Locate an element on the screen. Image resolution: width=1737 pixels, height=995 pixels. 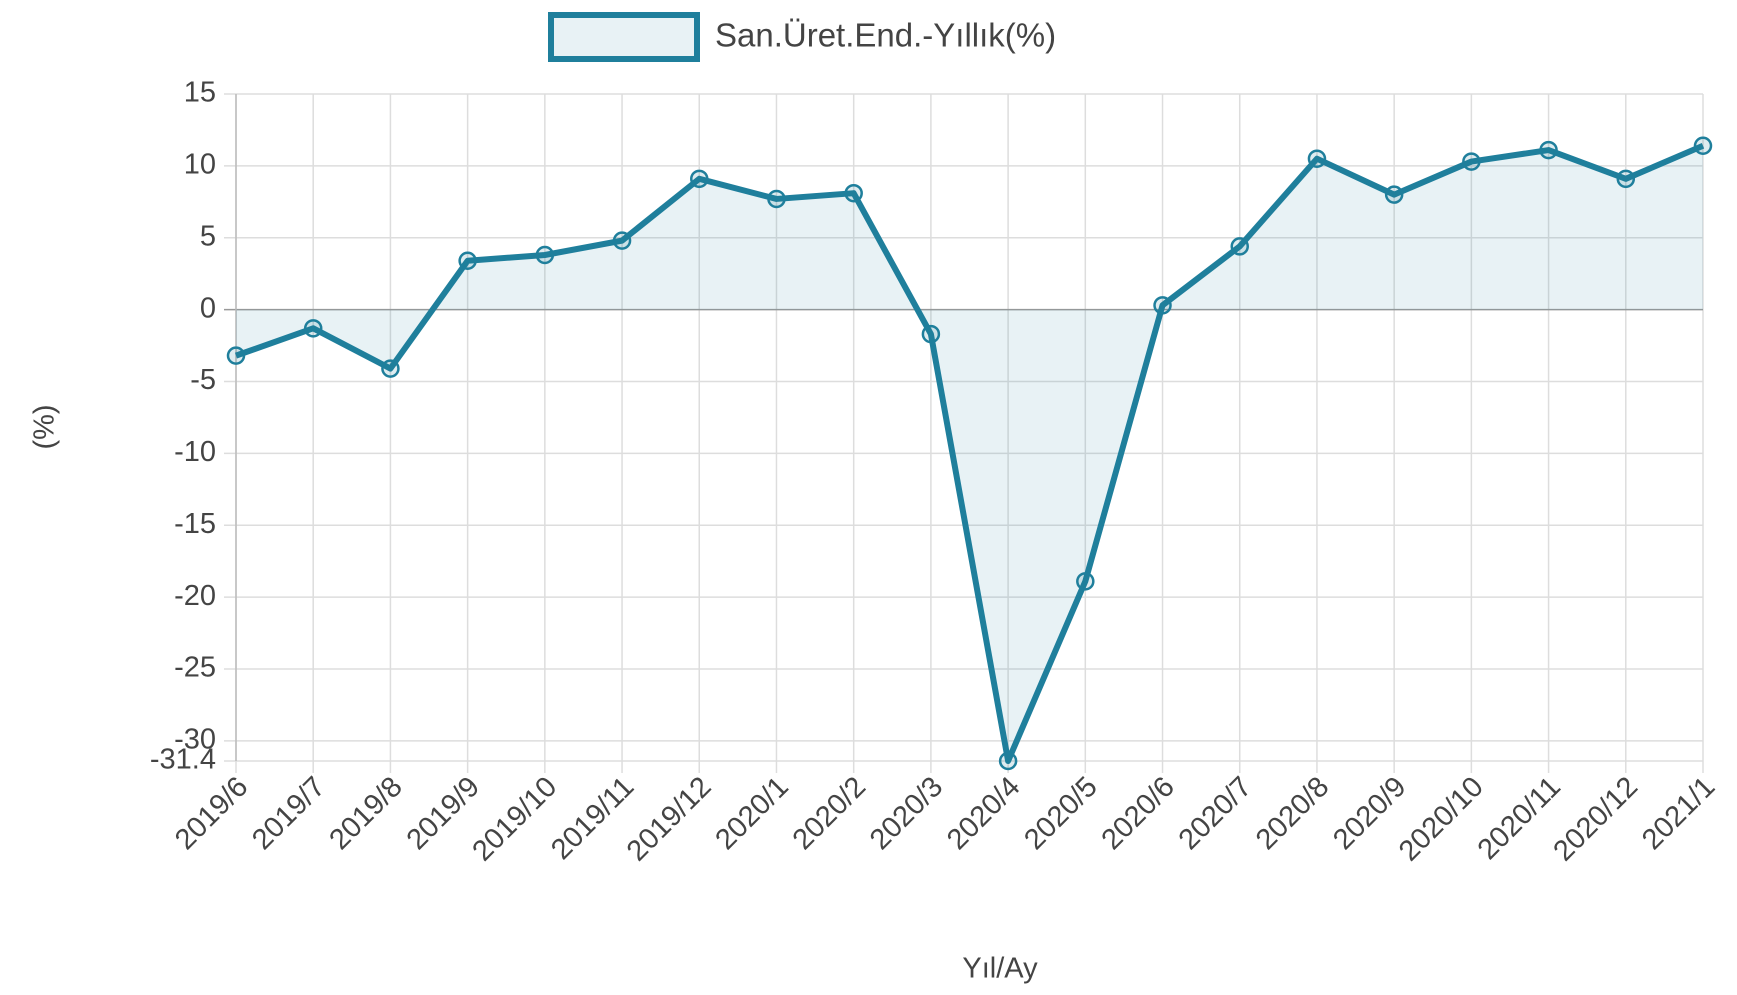
x-tick-label: 2020/2 is located at coordinates (829, 813).